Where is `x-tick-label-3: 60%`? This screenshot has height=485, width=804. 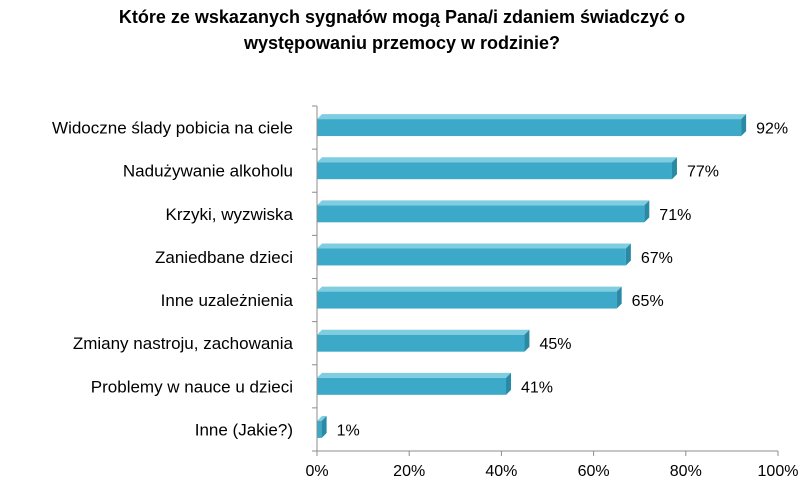 x-tick-label-3: 60% is located at coordinates (594, 471).